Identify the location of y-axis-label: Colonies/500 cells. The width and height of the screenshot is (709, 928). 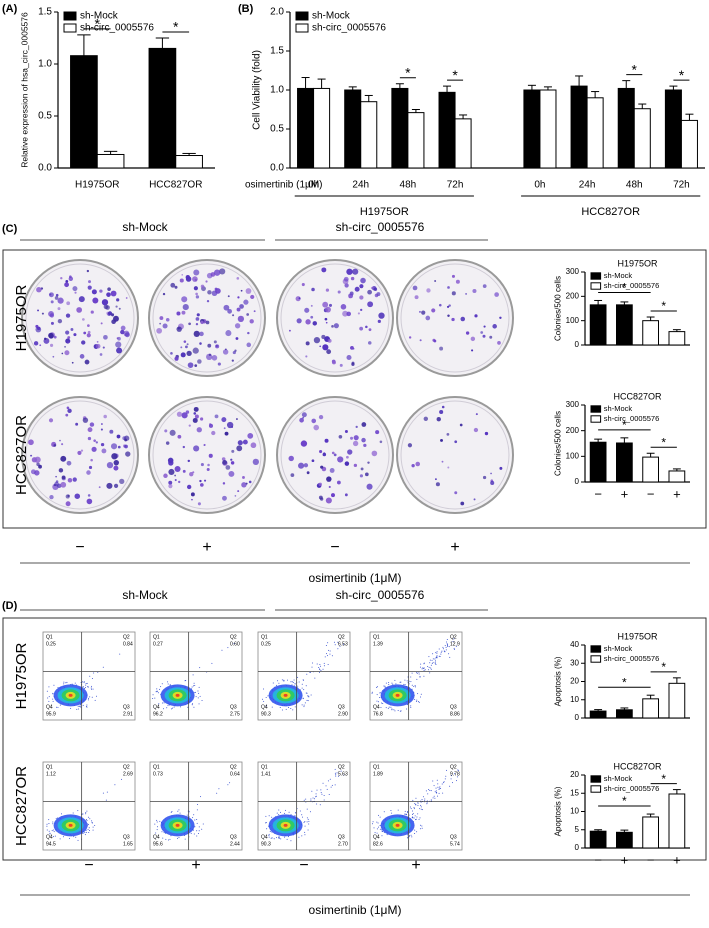
(558, 308).